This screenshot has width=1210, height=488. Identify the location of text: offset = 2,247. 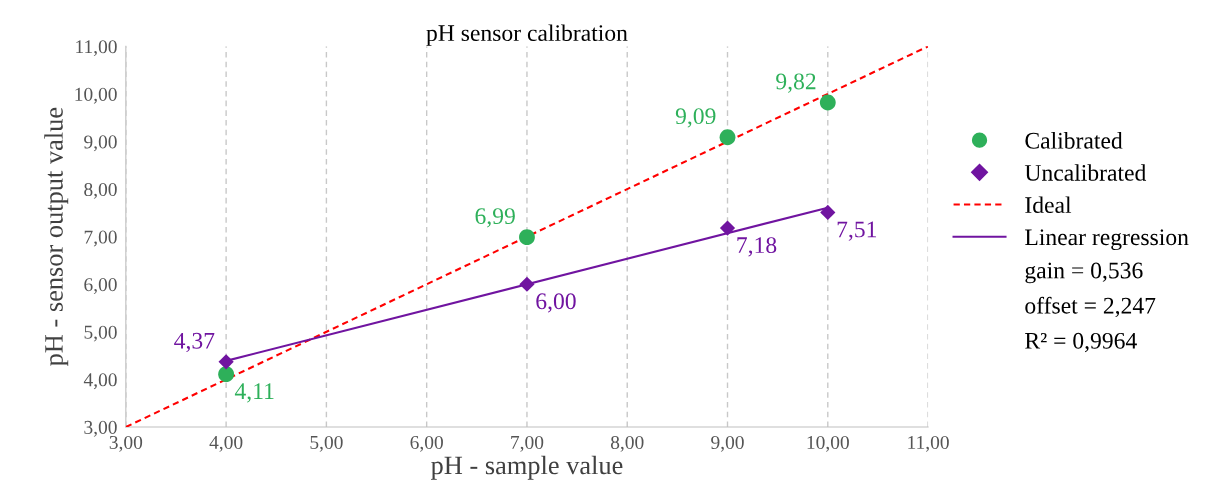
(1090, 307).